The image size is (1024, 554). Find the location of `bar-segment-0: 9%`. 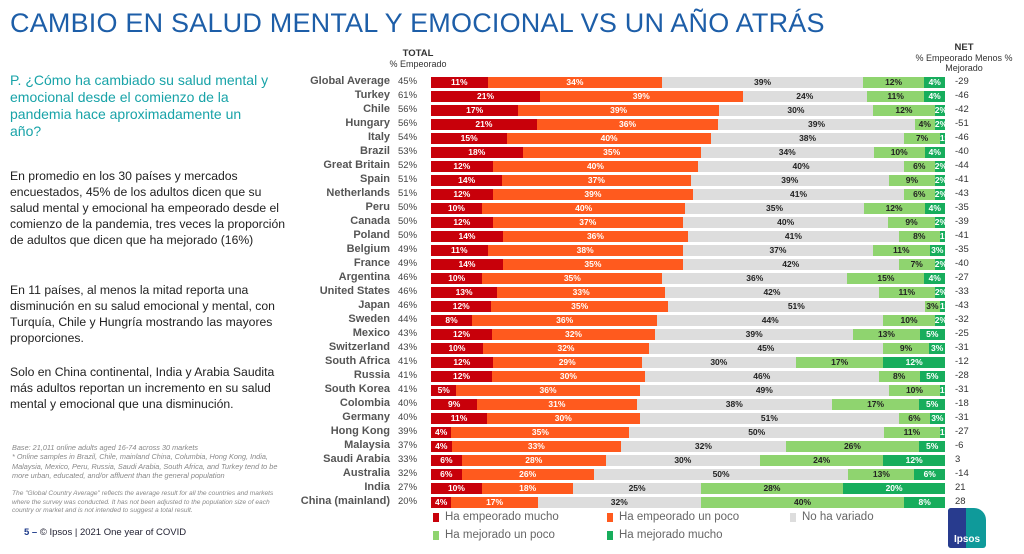

bar-segment-0: 9% is located at coordinates (454, 404).